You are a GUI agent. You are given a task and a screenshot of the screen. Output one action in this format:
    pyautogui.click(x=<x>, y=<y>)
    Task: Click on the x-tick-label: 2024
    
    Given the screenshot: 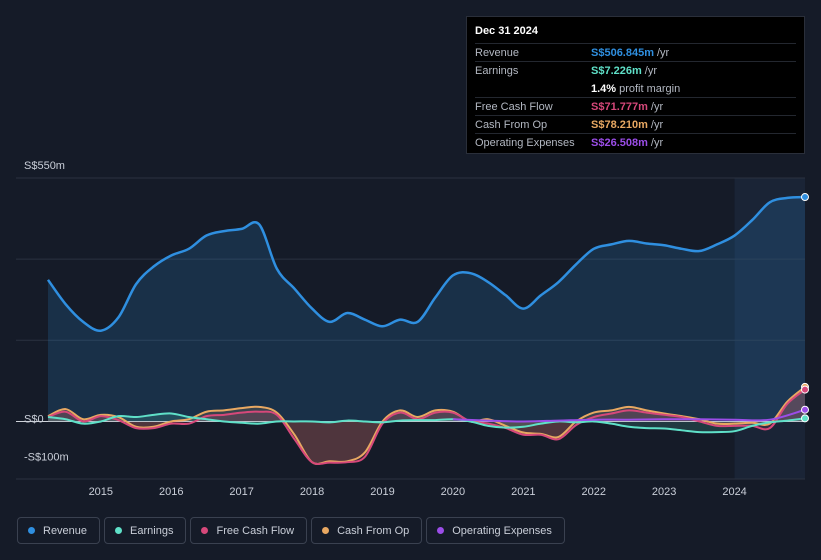 What is the action you would take?
    pyautogui.click(x=734, y=492)
    